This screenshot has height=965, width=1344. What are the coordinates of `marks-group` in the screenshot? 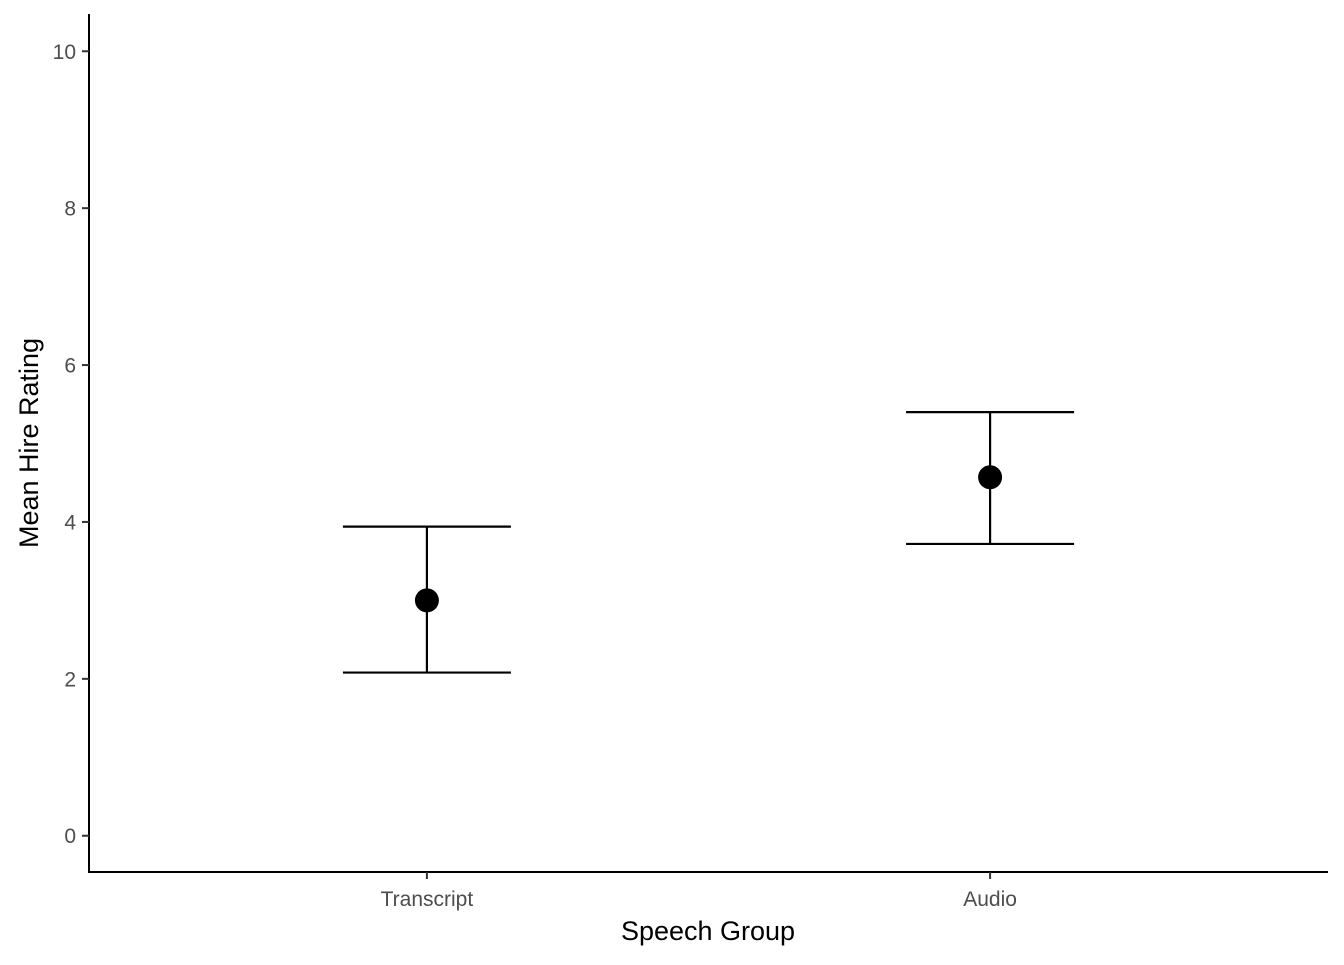 It's located at (708, 542).